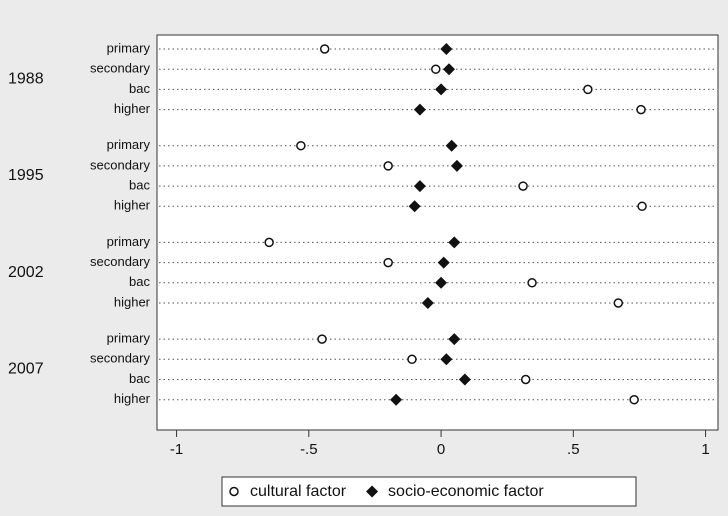 This screenshot has height=516, width=728. What do you see at coordinates (705, 449) in the screenshot?
I see `x-tick-label: 1` at bounding box center [705, 449].